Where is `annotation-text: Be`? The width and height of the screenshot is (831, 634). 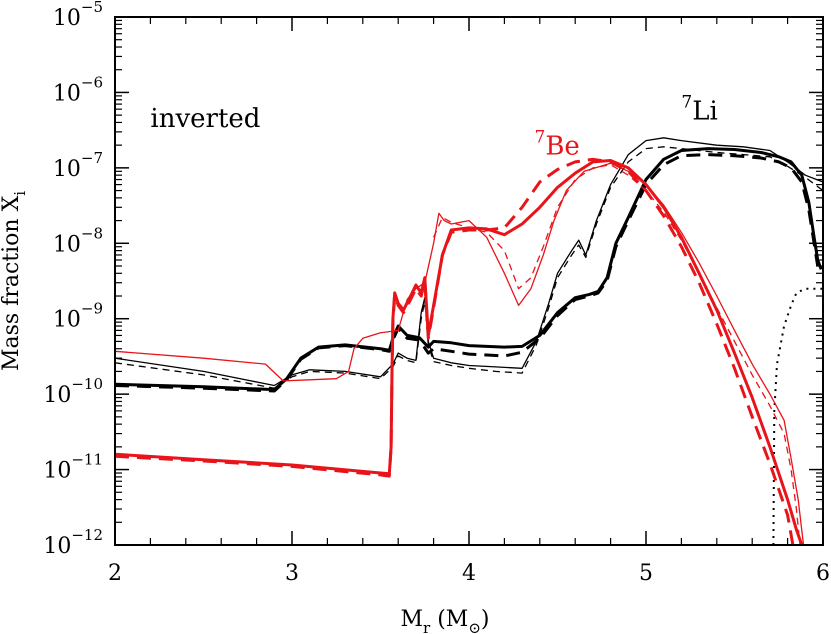
annotation-text: Be is located at coordinates (562, 147).